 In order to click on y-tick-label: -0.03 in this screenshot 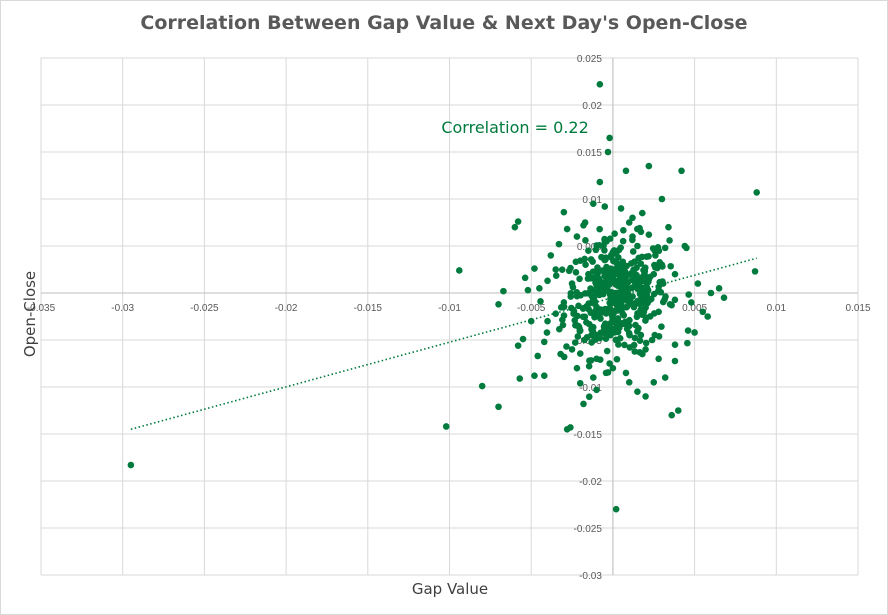, I will do `click(590, 576)`.